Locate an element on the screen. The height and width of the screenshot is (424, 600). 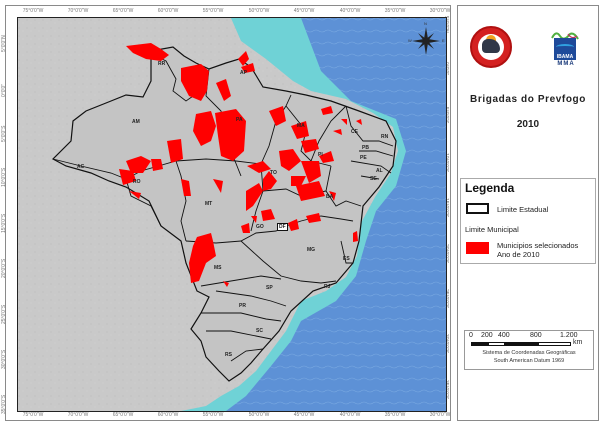
scale-label-400: 400 is located at coordinates (504, 335).